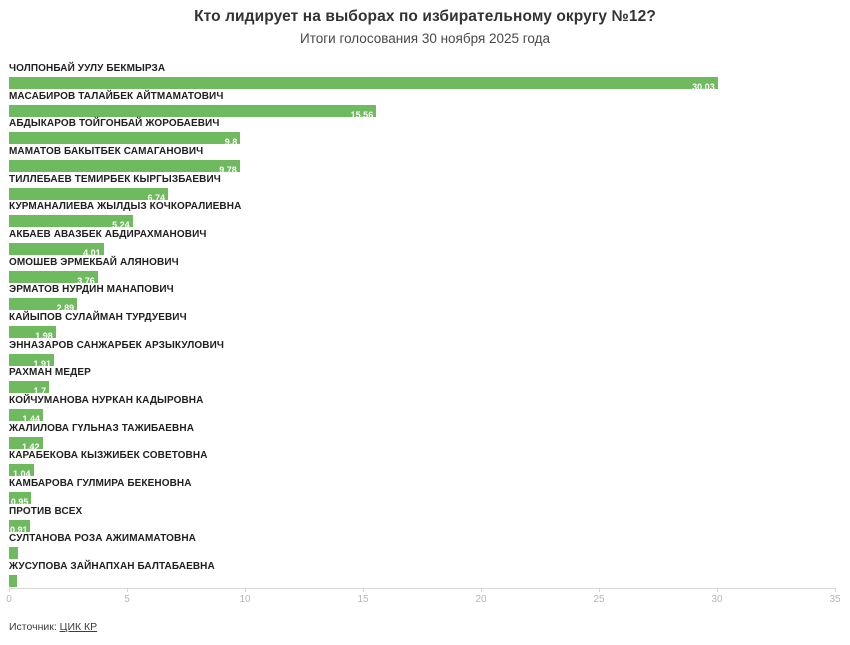 This screenshot has width=850, height=645. I want to click on bar-value-label: 5,24, so click(121, 225).